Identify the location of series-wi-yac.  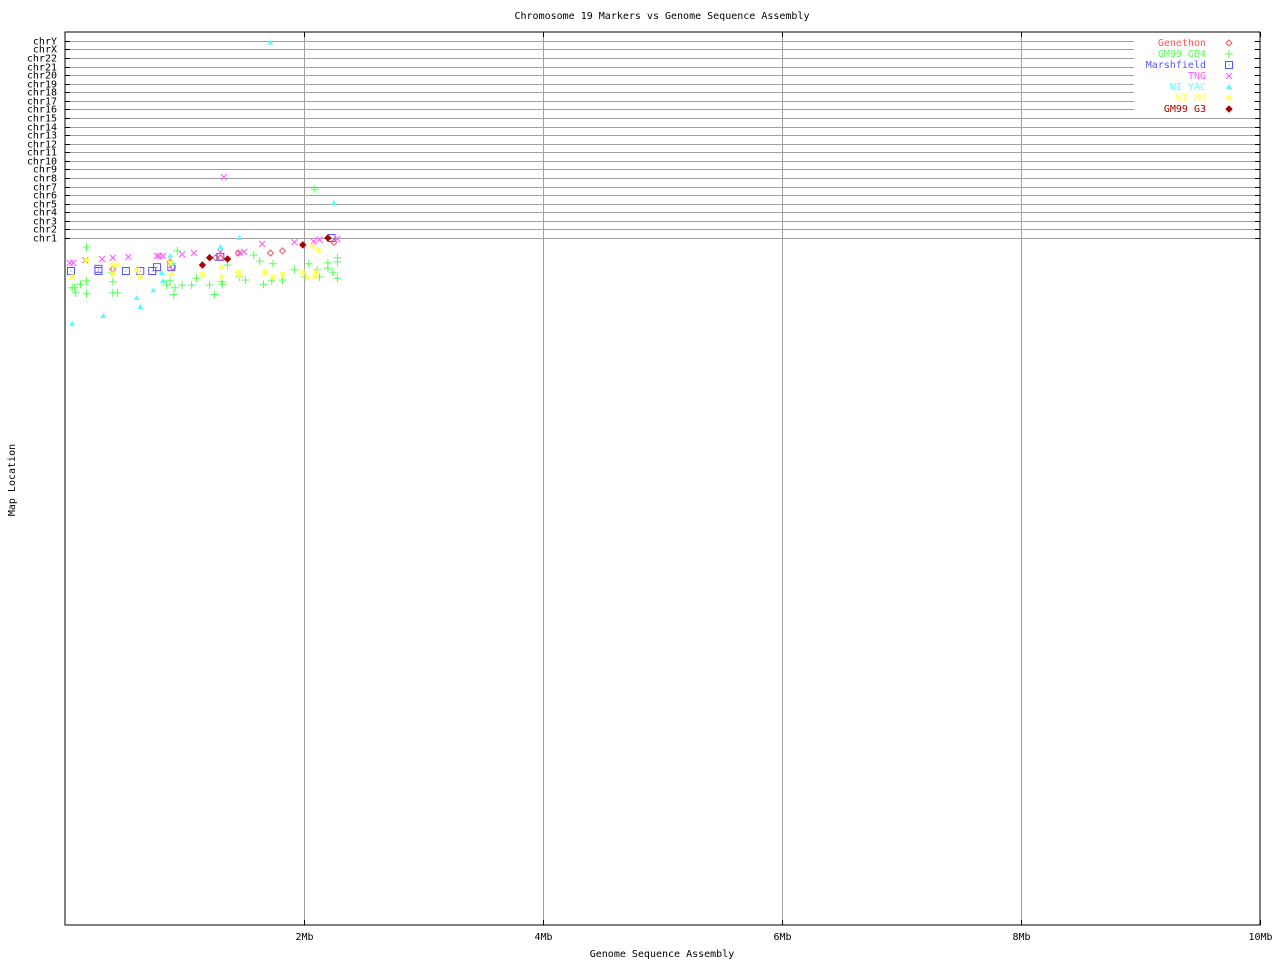
(203, 182).